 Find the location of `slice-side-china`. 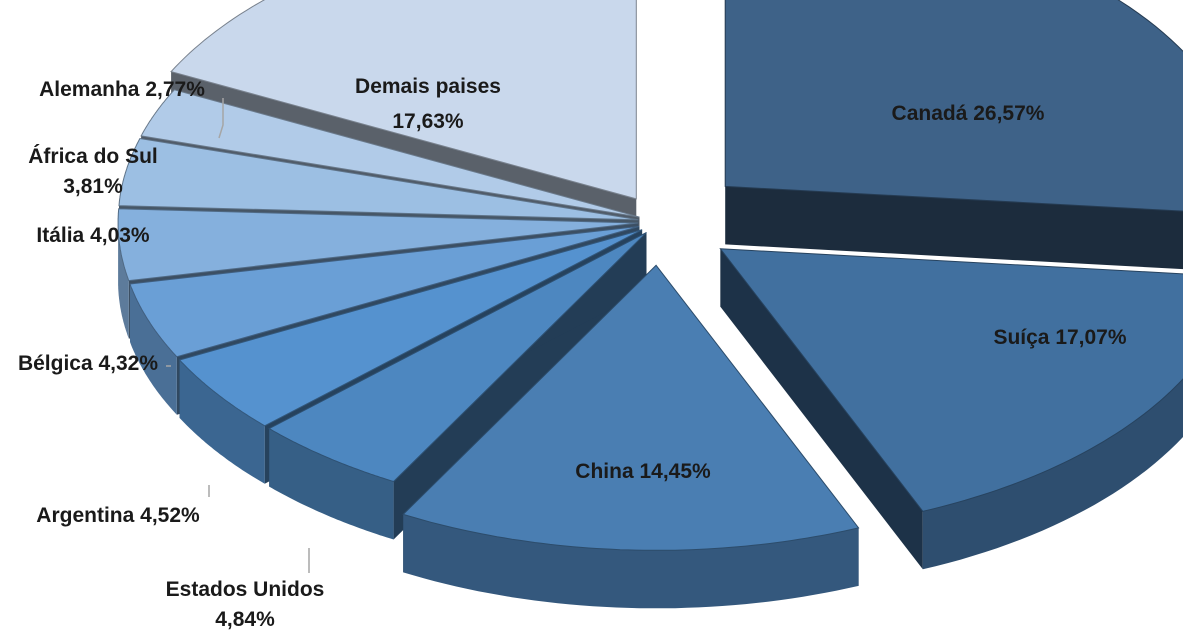

slice-side-china is located at coordinates (631, 561).